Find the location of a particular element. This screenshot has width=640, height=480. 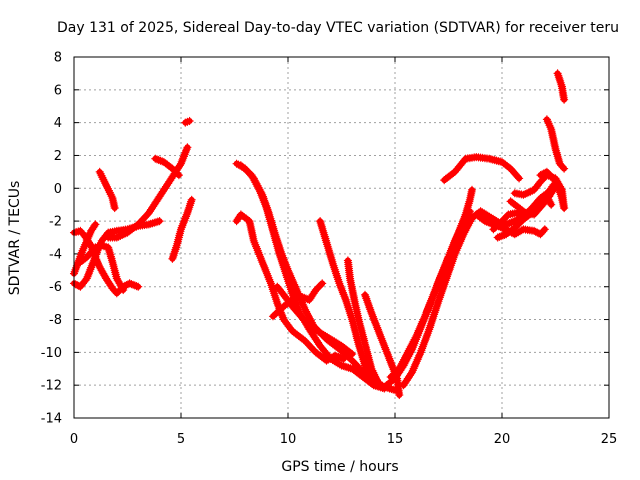

x-tick-label: 20 is located at coordinates (502, 439).